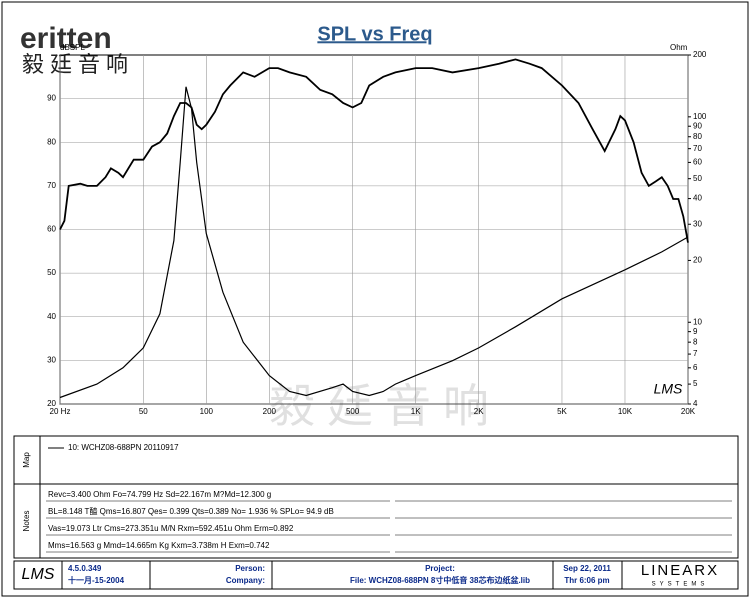 This screenshot has width=750, height=600. What do you see at coordinates (416, 411) in the screenshot?
I see `x-tick-label: 1K` at bounding box center [416, 411].